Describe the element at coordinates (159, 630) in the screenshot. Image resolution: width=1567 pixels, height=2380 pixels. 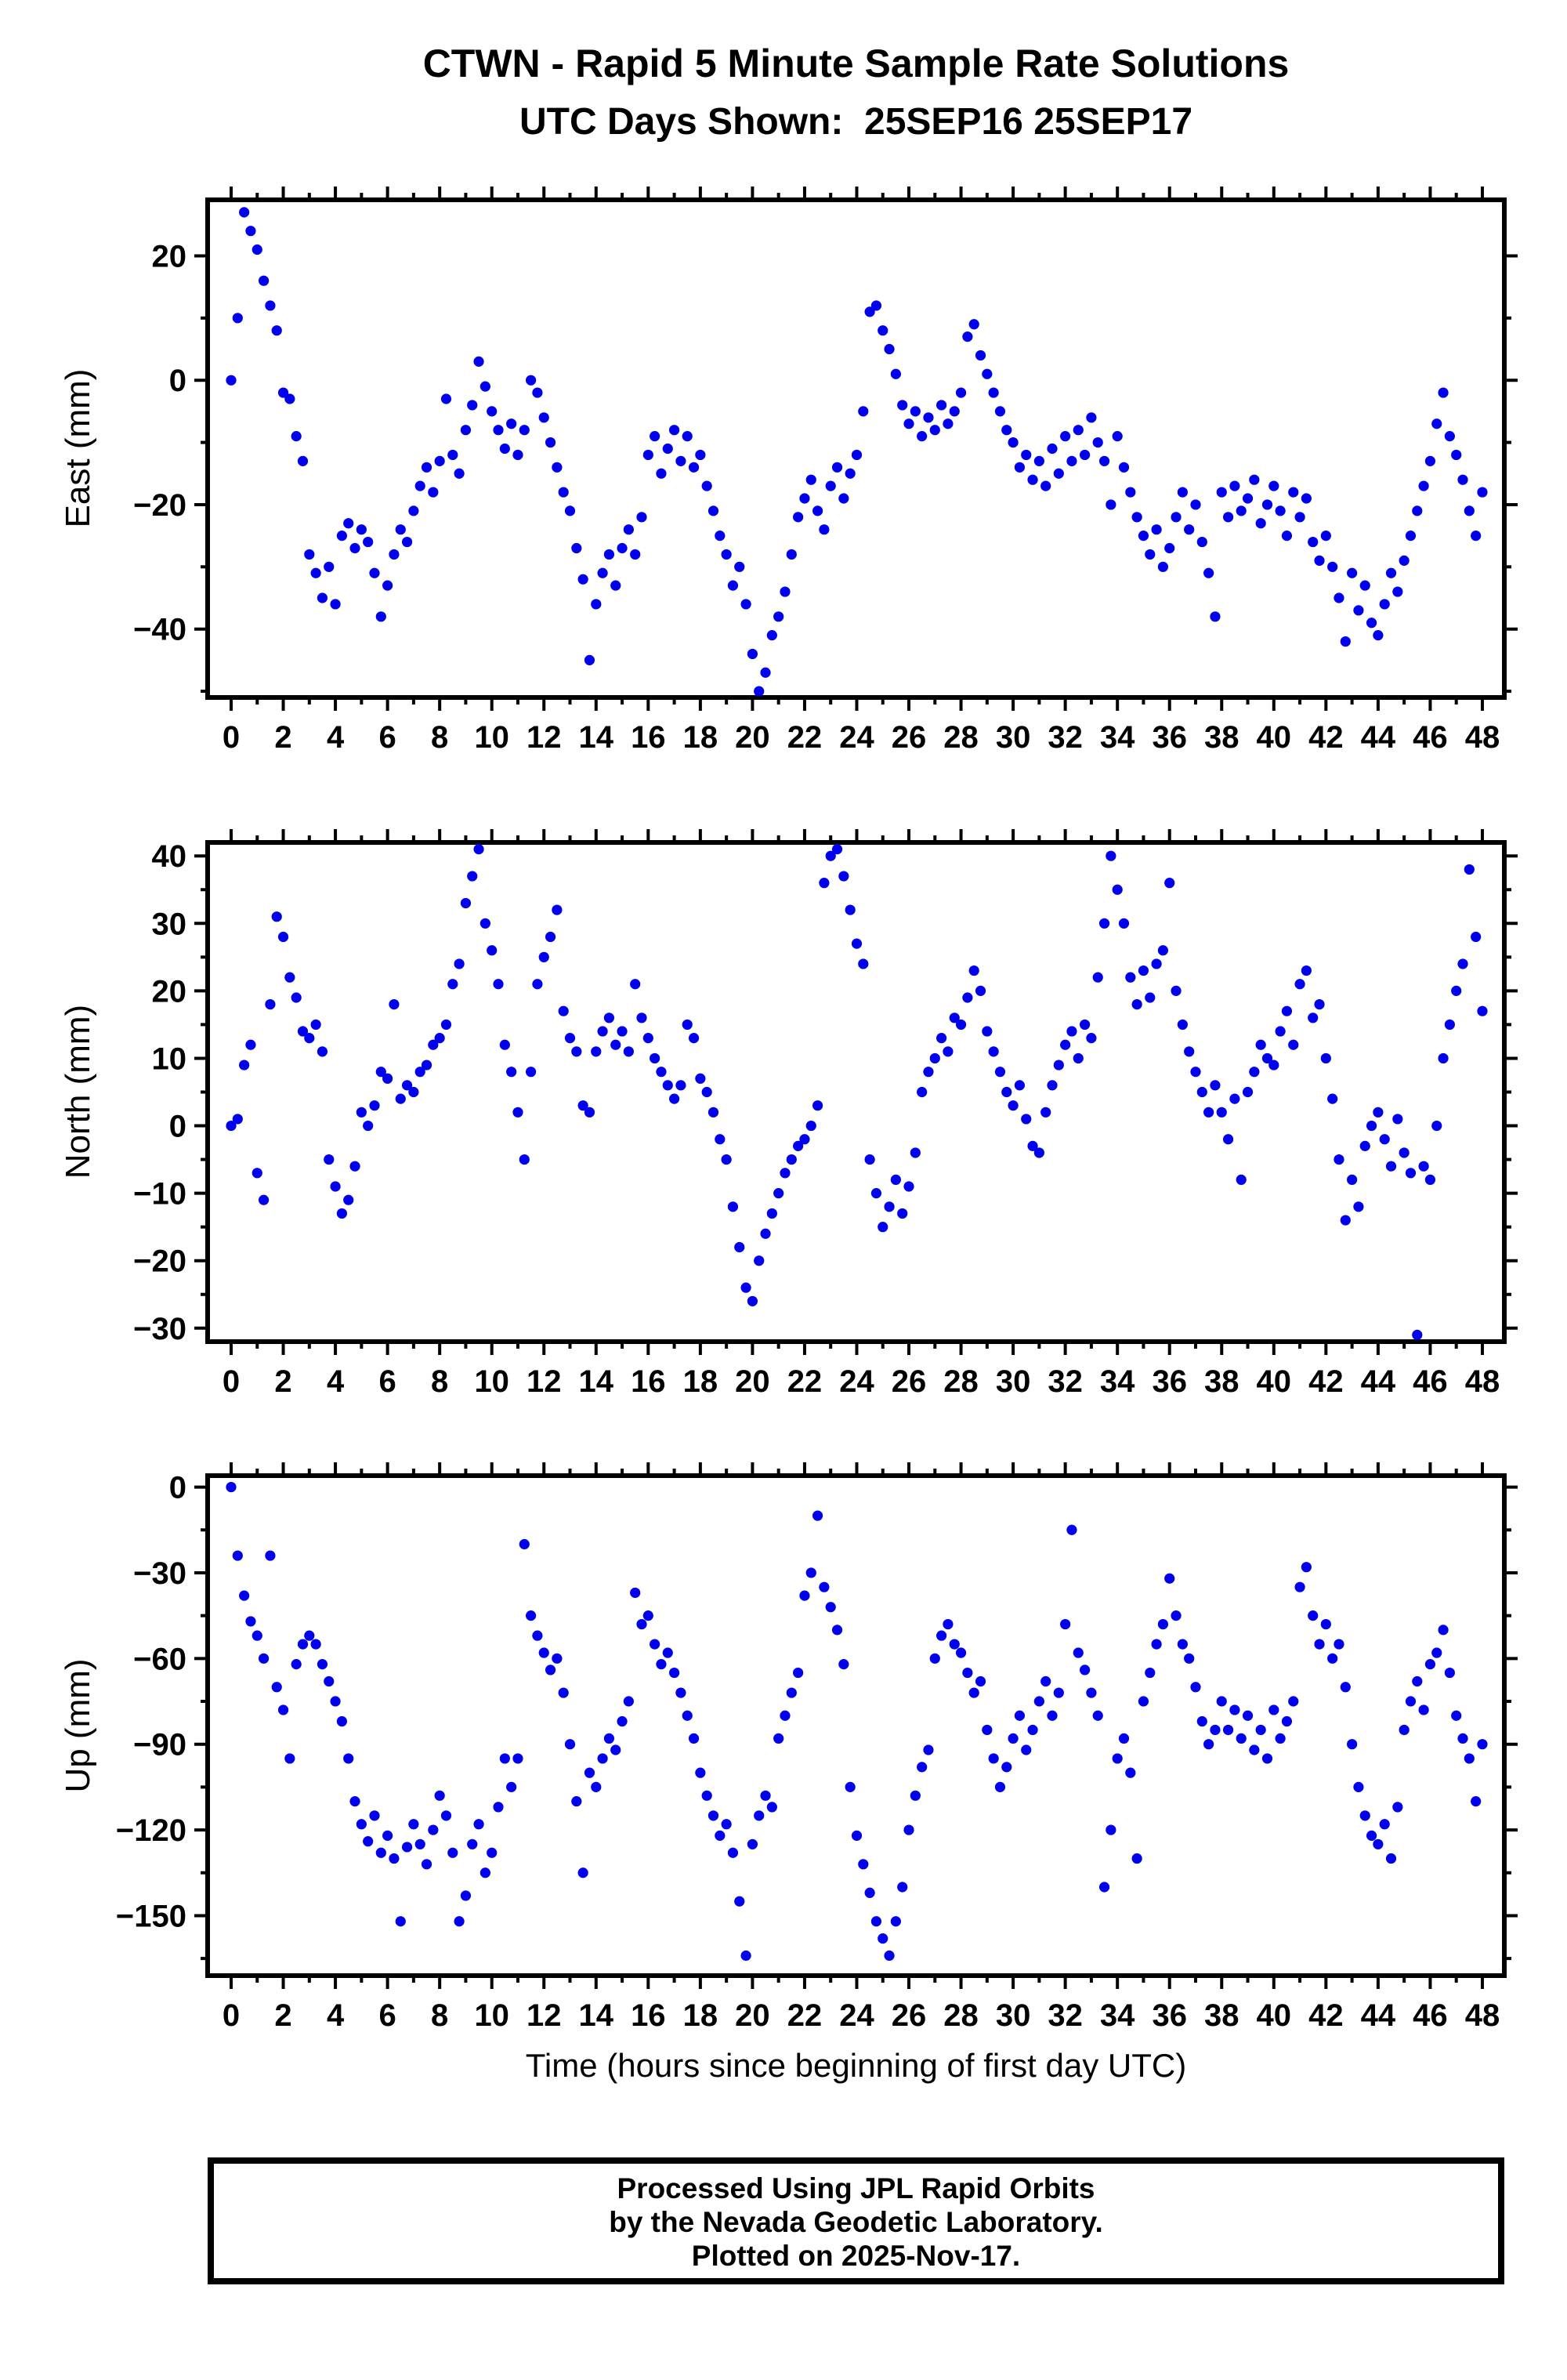
I see `east-y-tick-label: −40` at that location.